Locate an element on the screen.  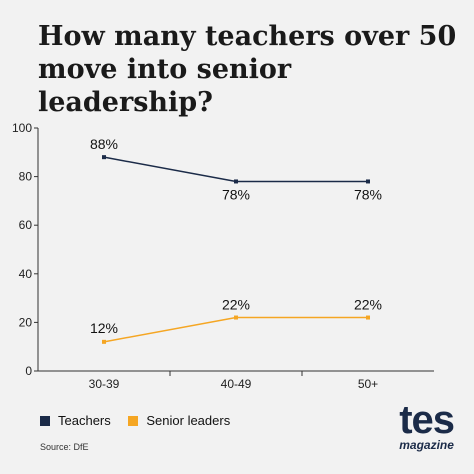
y-tick-label: 80 is located at coordinates (26, 177).